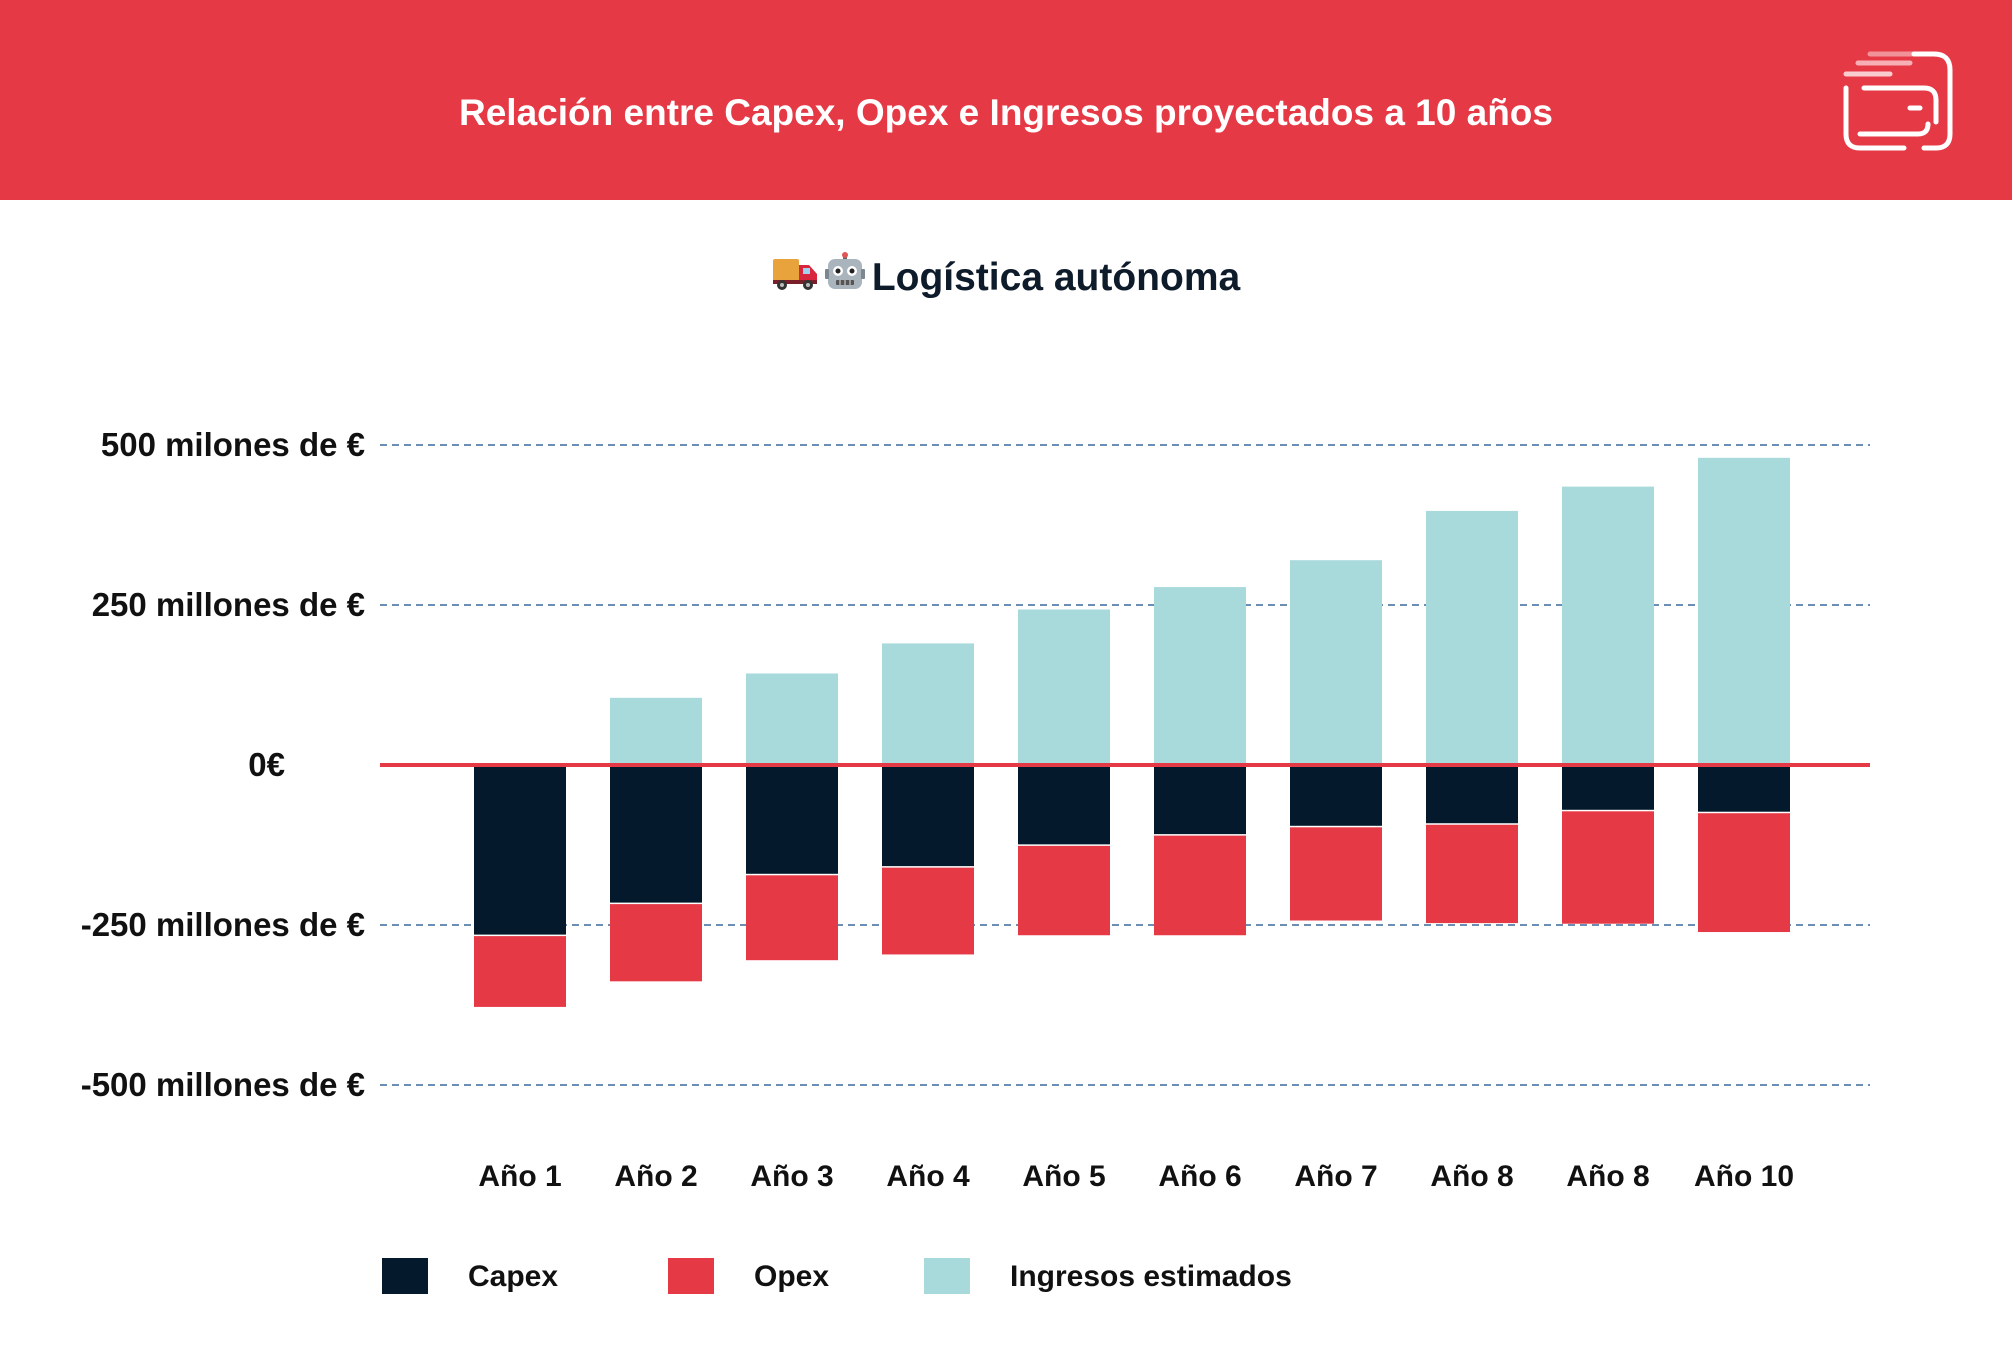  What do you see at coordinates (791, 1176) in the screenshot?
I see `x-tick-label: Año 3` at bounding box center [791, 1176].